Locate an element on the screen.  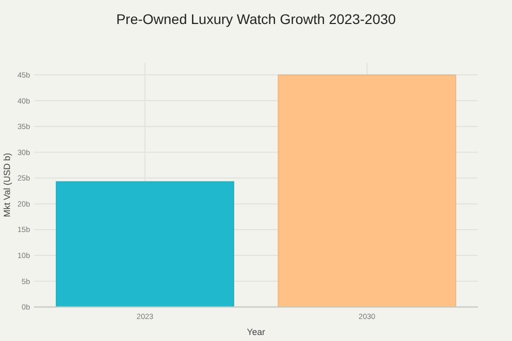
chart-title: Pre-Owned Luxury Watch Growth 2023-2030 is located at coordinates (256, 19).